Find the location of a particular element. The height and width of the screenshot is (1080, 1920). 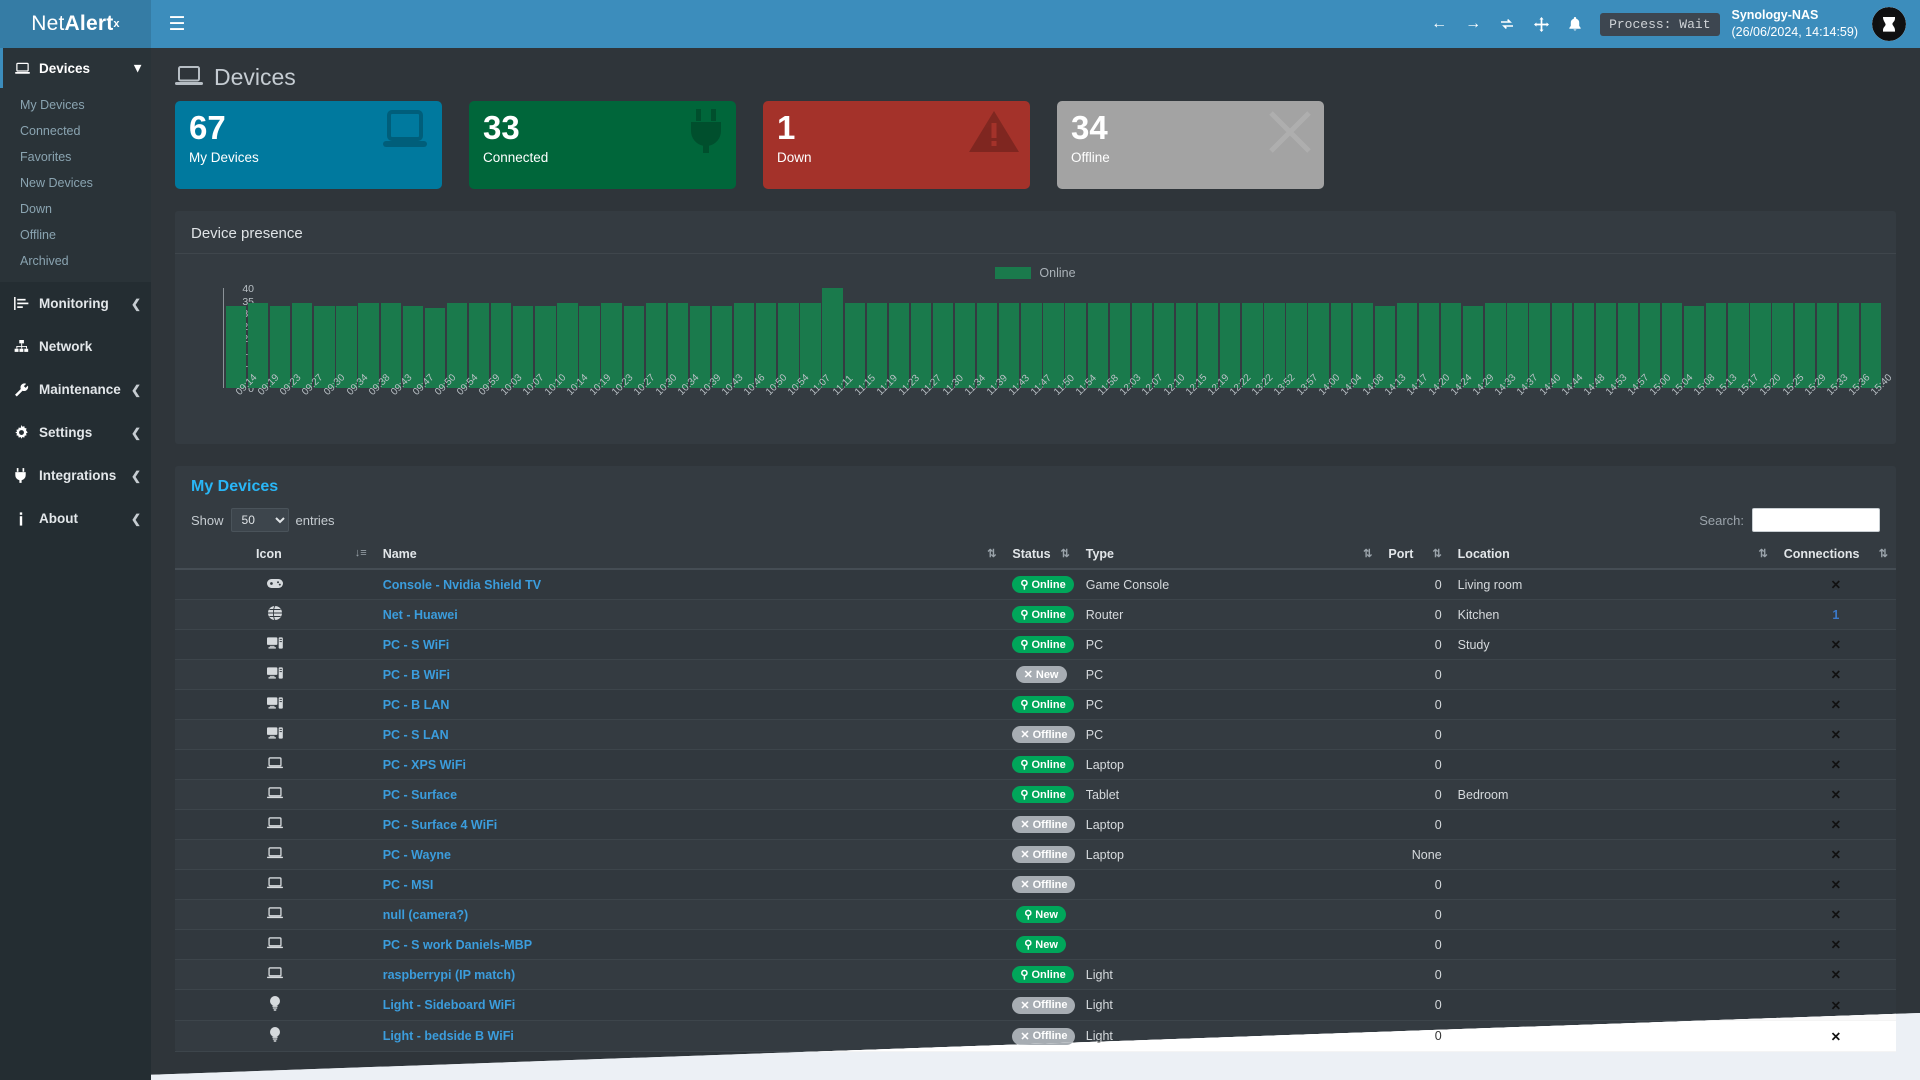

device-name-link: Console - Nvidia Shield TV is located at coordinates (462, 584).